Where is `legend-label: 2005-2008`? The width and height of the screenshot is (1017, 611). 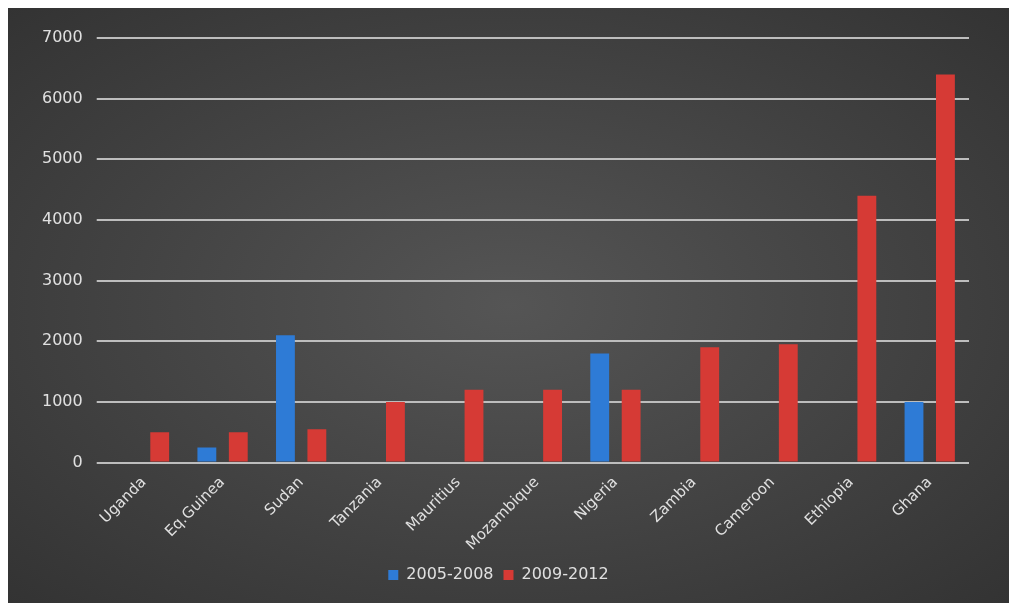
legend-label: 2005-2008 is located at coordinates (450, 574).